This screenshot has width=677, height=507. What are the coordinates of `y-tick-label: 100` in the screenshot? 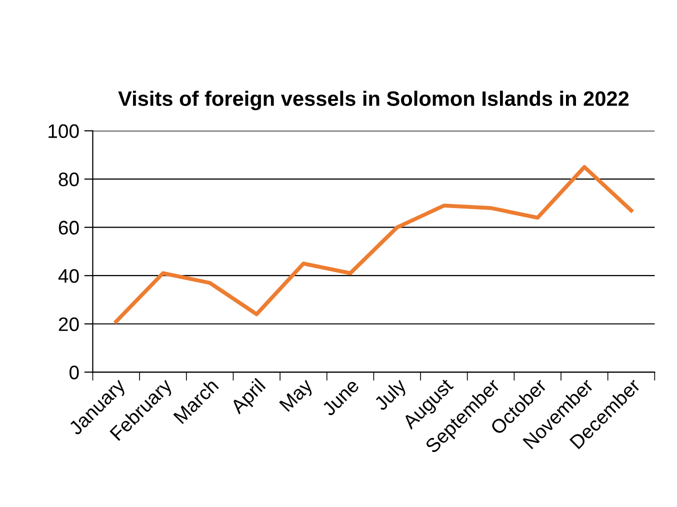 It's located at (63, 131).